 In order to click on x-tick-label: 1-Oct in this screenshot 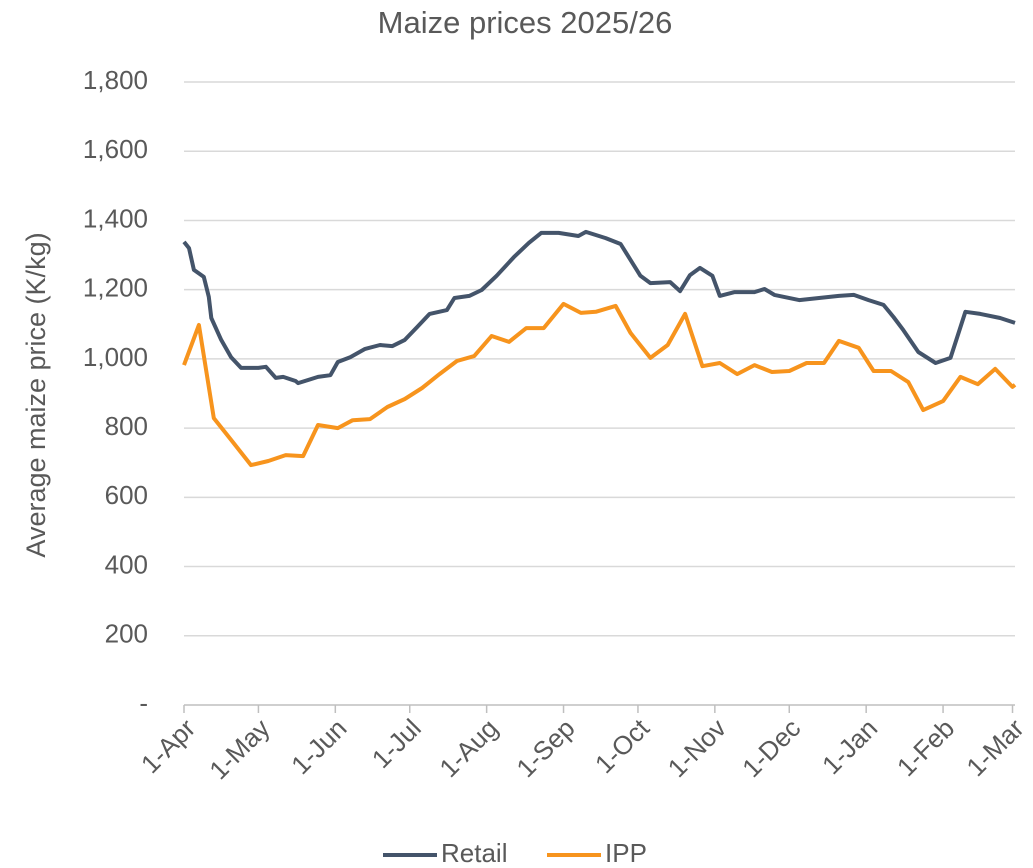, I will do `click(622, 745)`.